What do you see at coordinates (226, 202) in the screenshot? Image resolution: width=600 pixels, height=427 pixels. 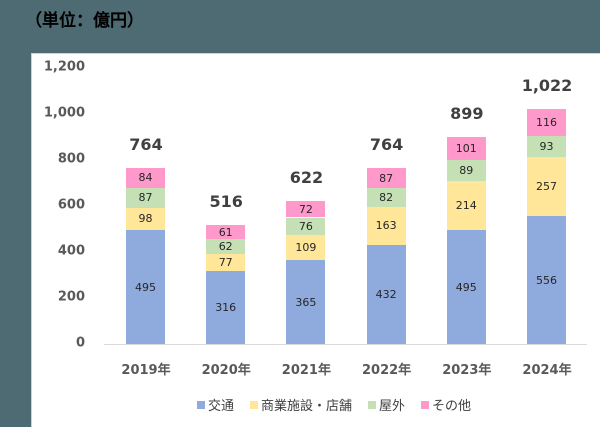 I see `total-label: 516` at bounding box center [226, 202].